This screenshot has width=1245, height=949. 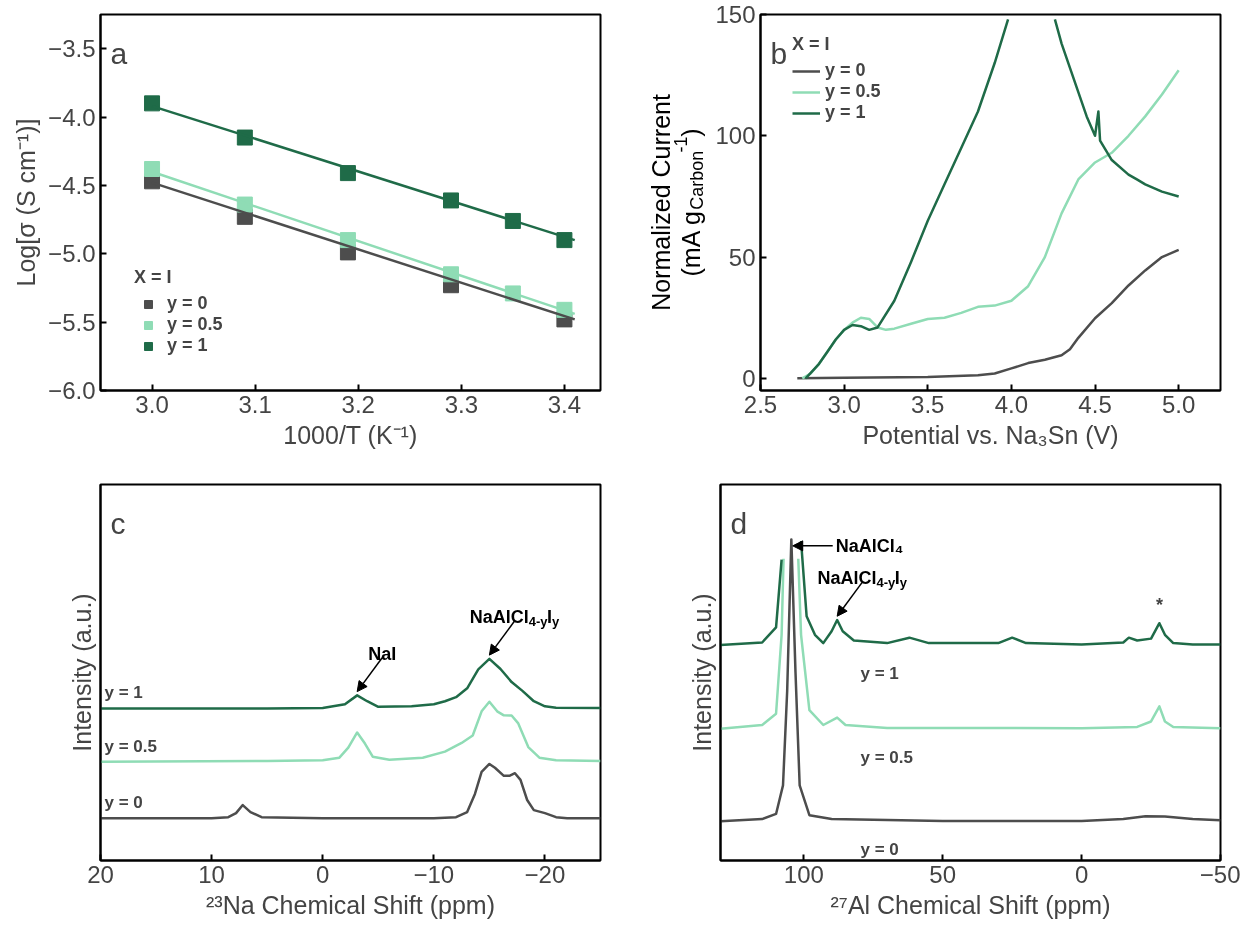 What do you see at coordinates (350, 904) in the screenshot?
I see `x-axis-title: ²³Na Chemical Shift (ppm)` at bounding box center [350, 904].